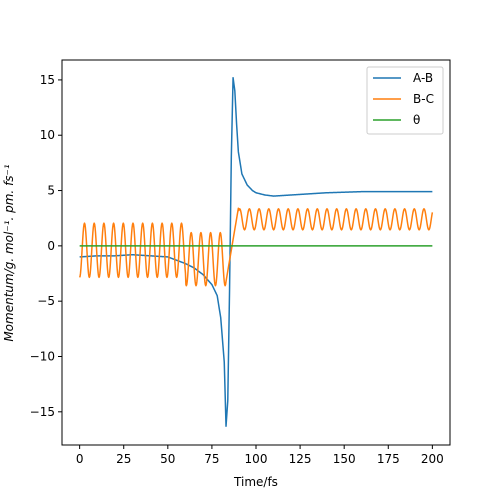  Describe the element at coordinates (47, 80) in the screenshot. I see `y-tick-label: 15` at that location.